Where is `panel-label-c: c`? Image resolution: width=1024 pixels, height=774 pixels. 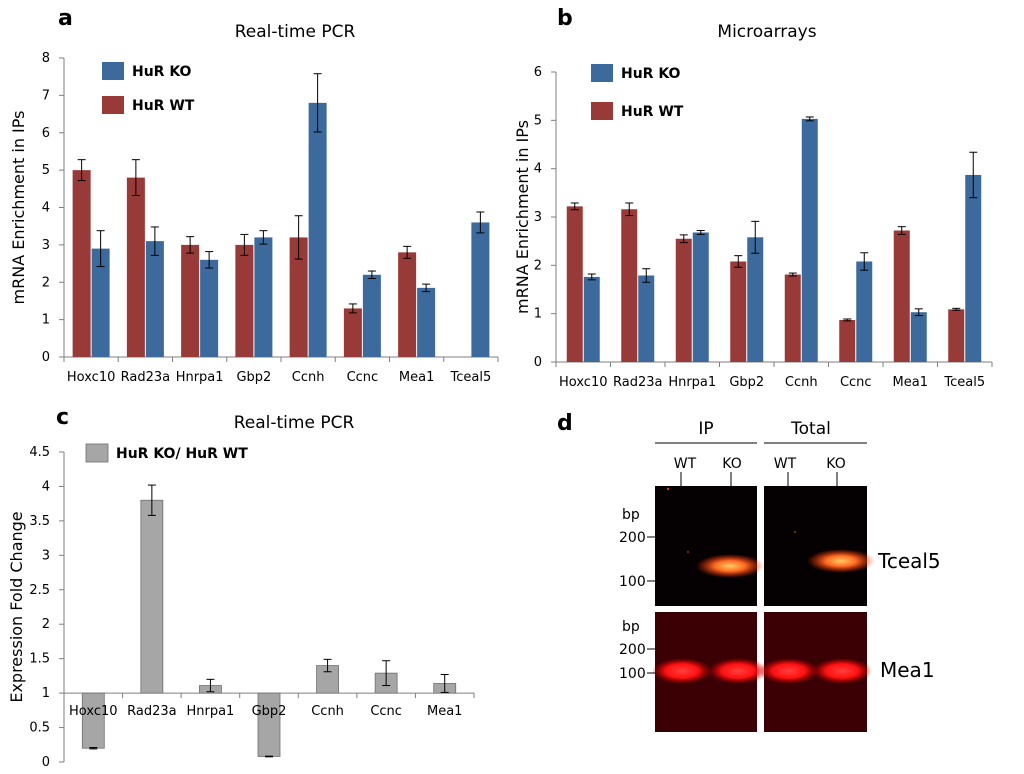
panel-label-c: c is located at coordinates (62, 417).